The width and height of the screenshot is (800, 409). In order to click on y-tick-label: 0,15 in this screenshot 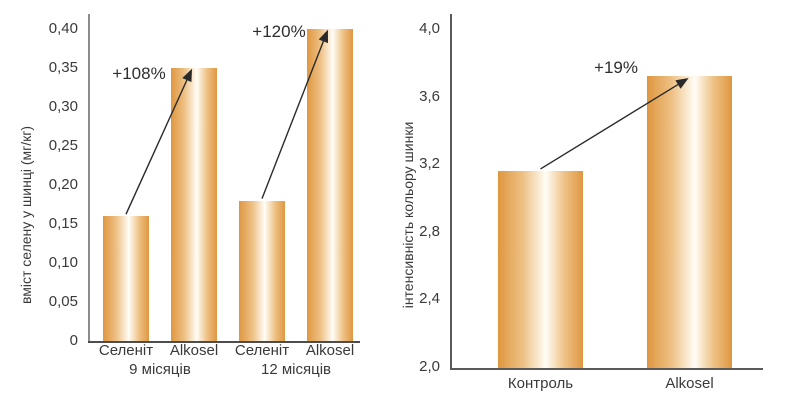, I will do `click(63, 223)`.